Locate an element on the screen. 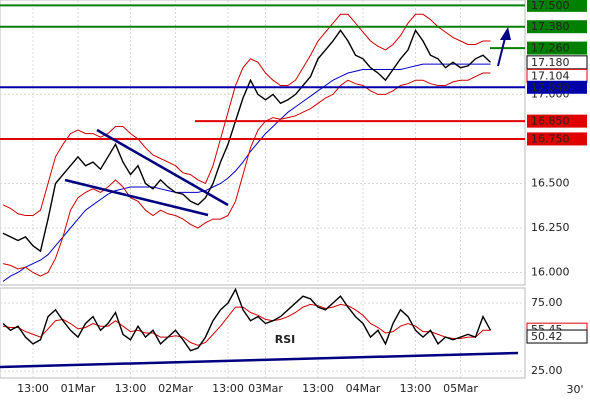 This screenshot has height=400, width=590. y-tick-label: 25.00 is located at coordinates (547, 370).